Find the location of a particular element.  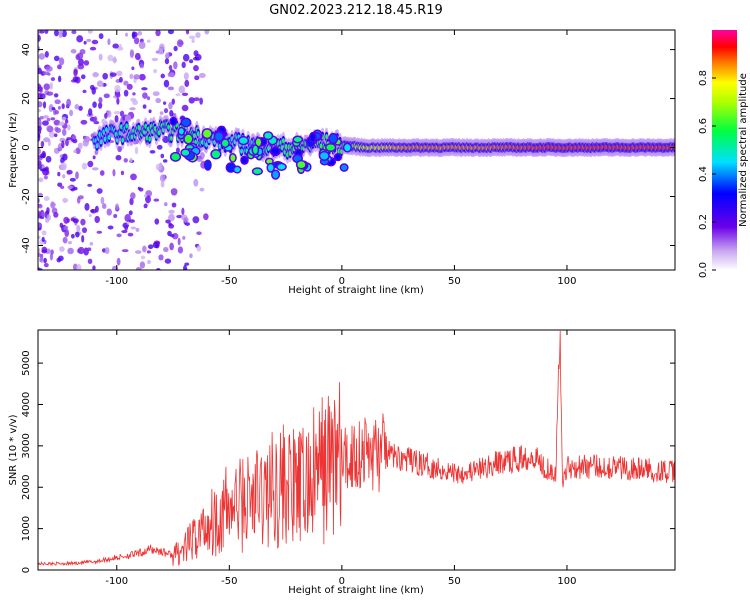

colorbar-tick-label: 0.2 is located at coordinates (703, 222).